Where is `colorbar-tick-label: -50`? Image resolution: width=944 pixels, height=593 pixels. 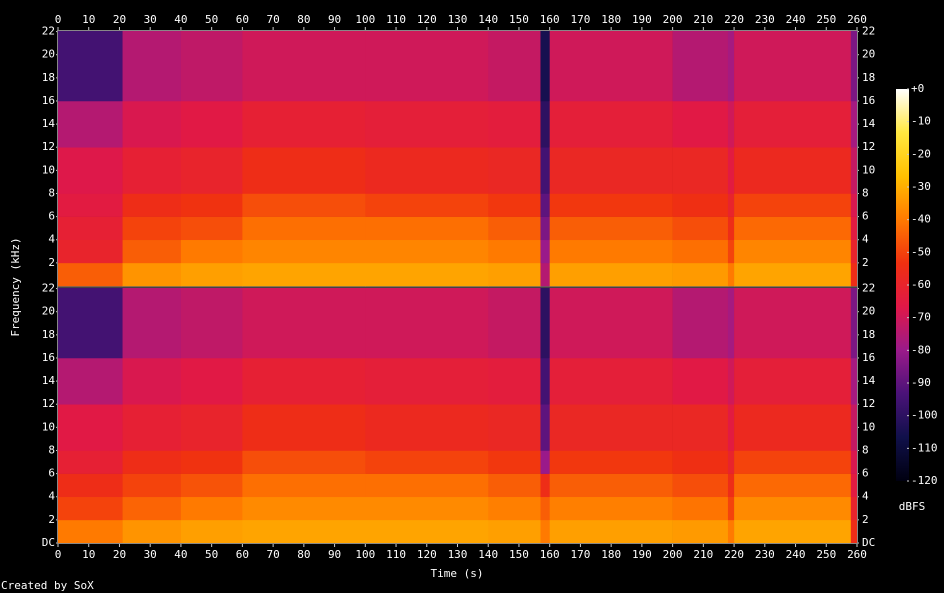
colorbar-tick-label: -50 is located at coordinates (921, 251).